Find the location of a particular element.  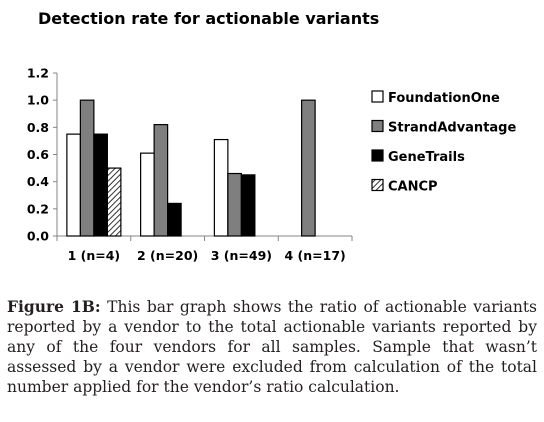

y-tick-label: 0.4 is located at coordinates (38, 181).